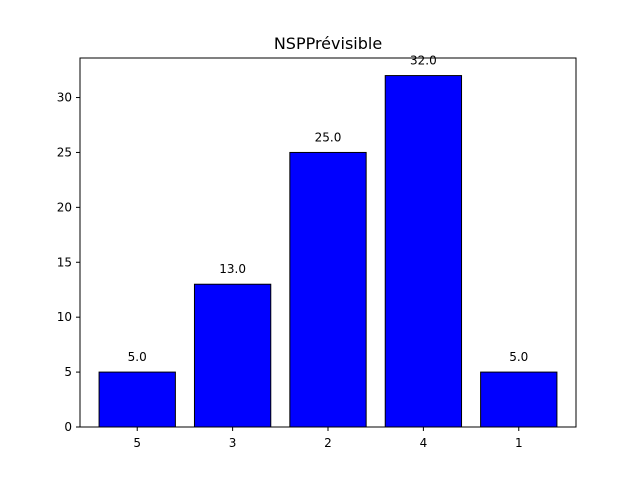  I want to click on y-tick-label: 5, so click(68, 372).